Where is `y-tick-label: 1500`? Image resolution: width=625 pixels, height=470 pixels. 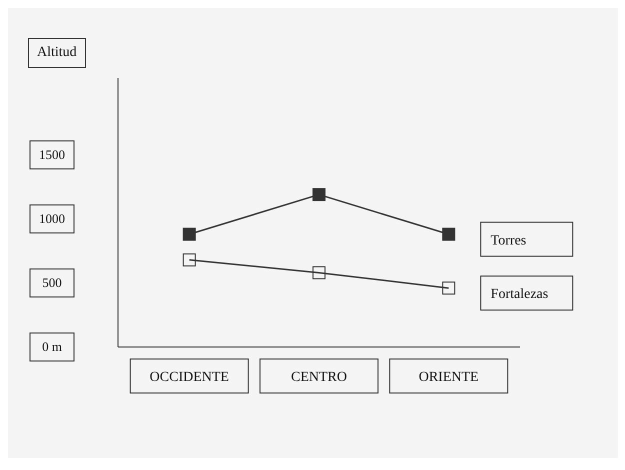 y-tick-label: 1500 is located at coordinates (52, 154).